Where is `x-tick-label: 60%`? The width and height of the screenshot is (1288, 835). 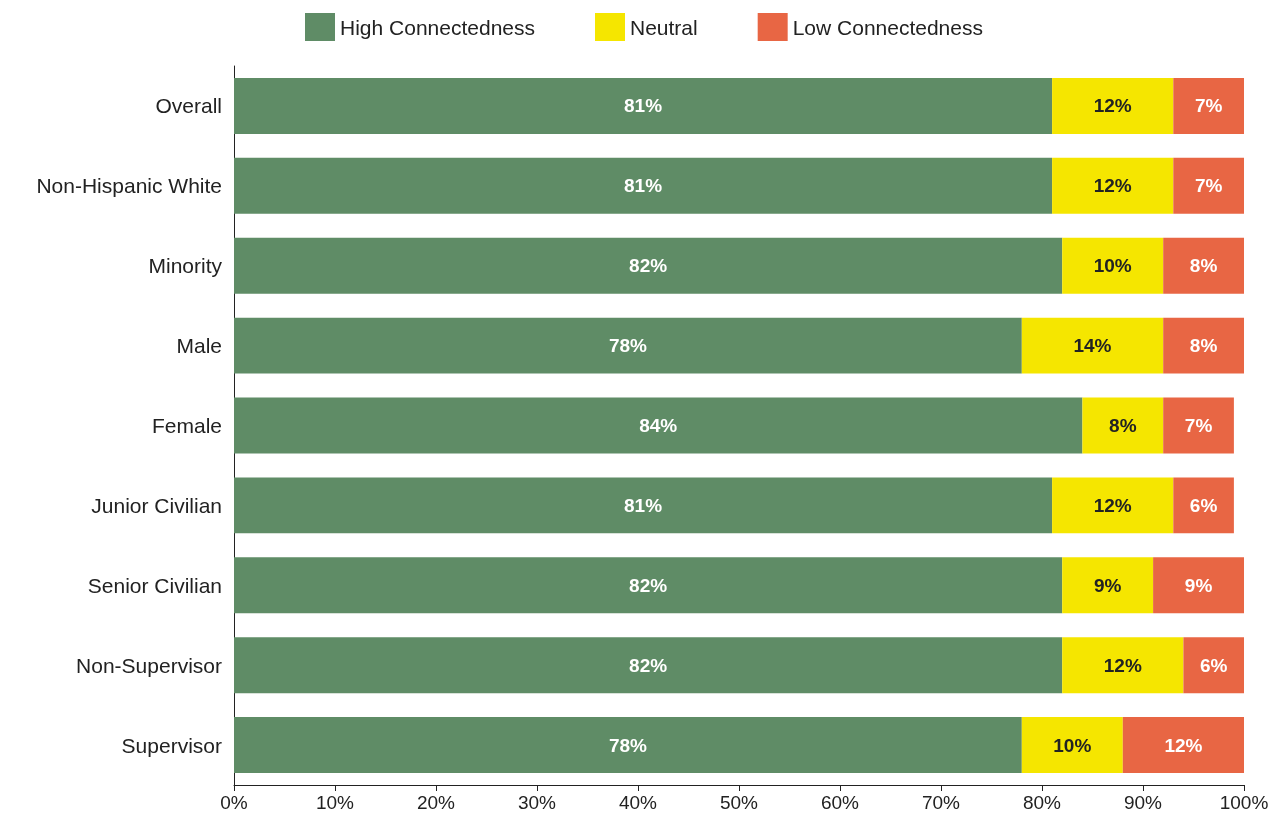
x-tick-label: 60% is located at coordinates (840, 802).